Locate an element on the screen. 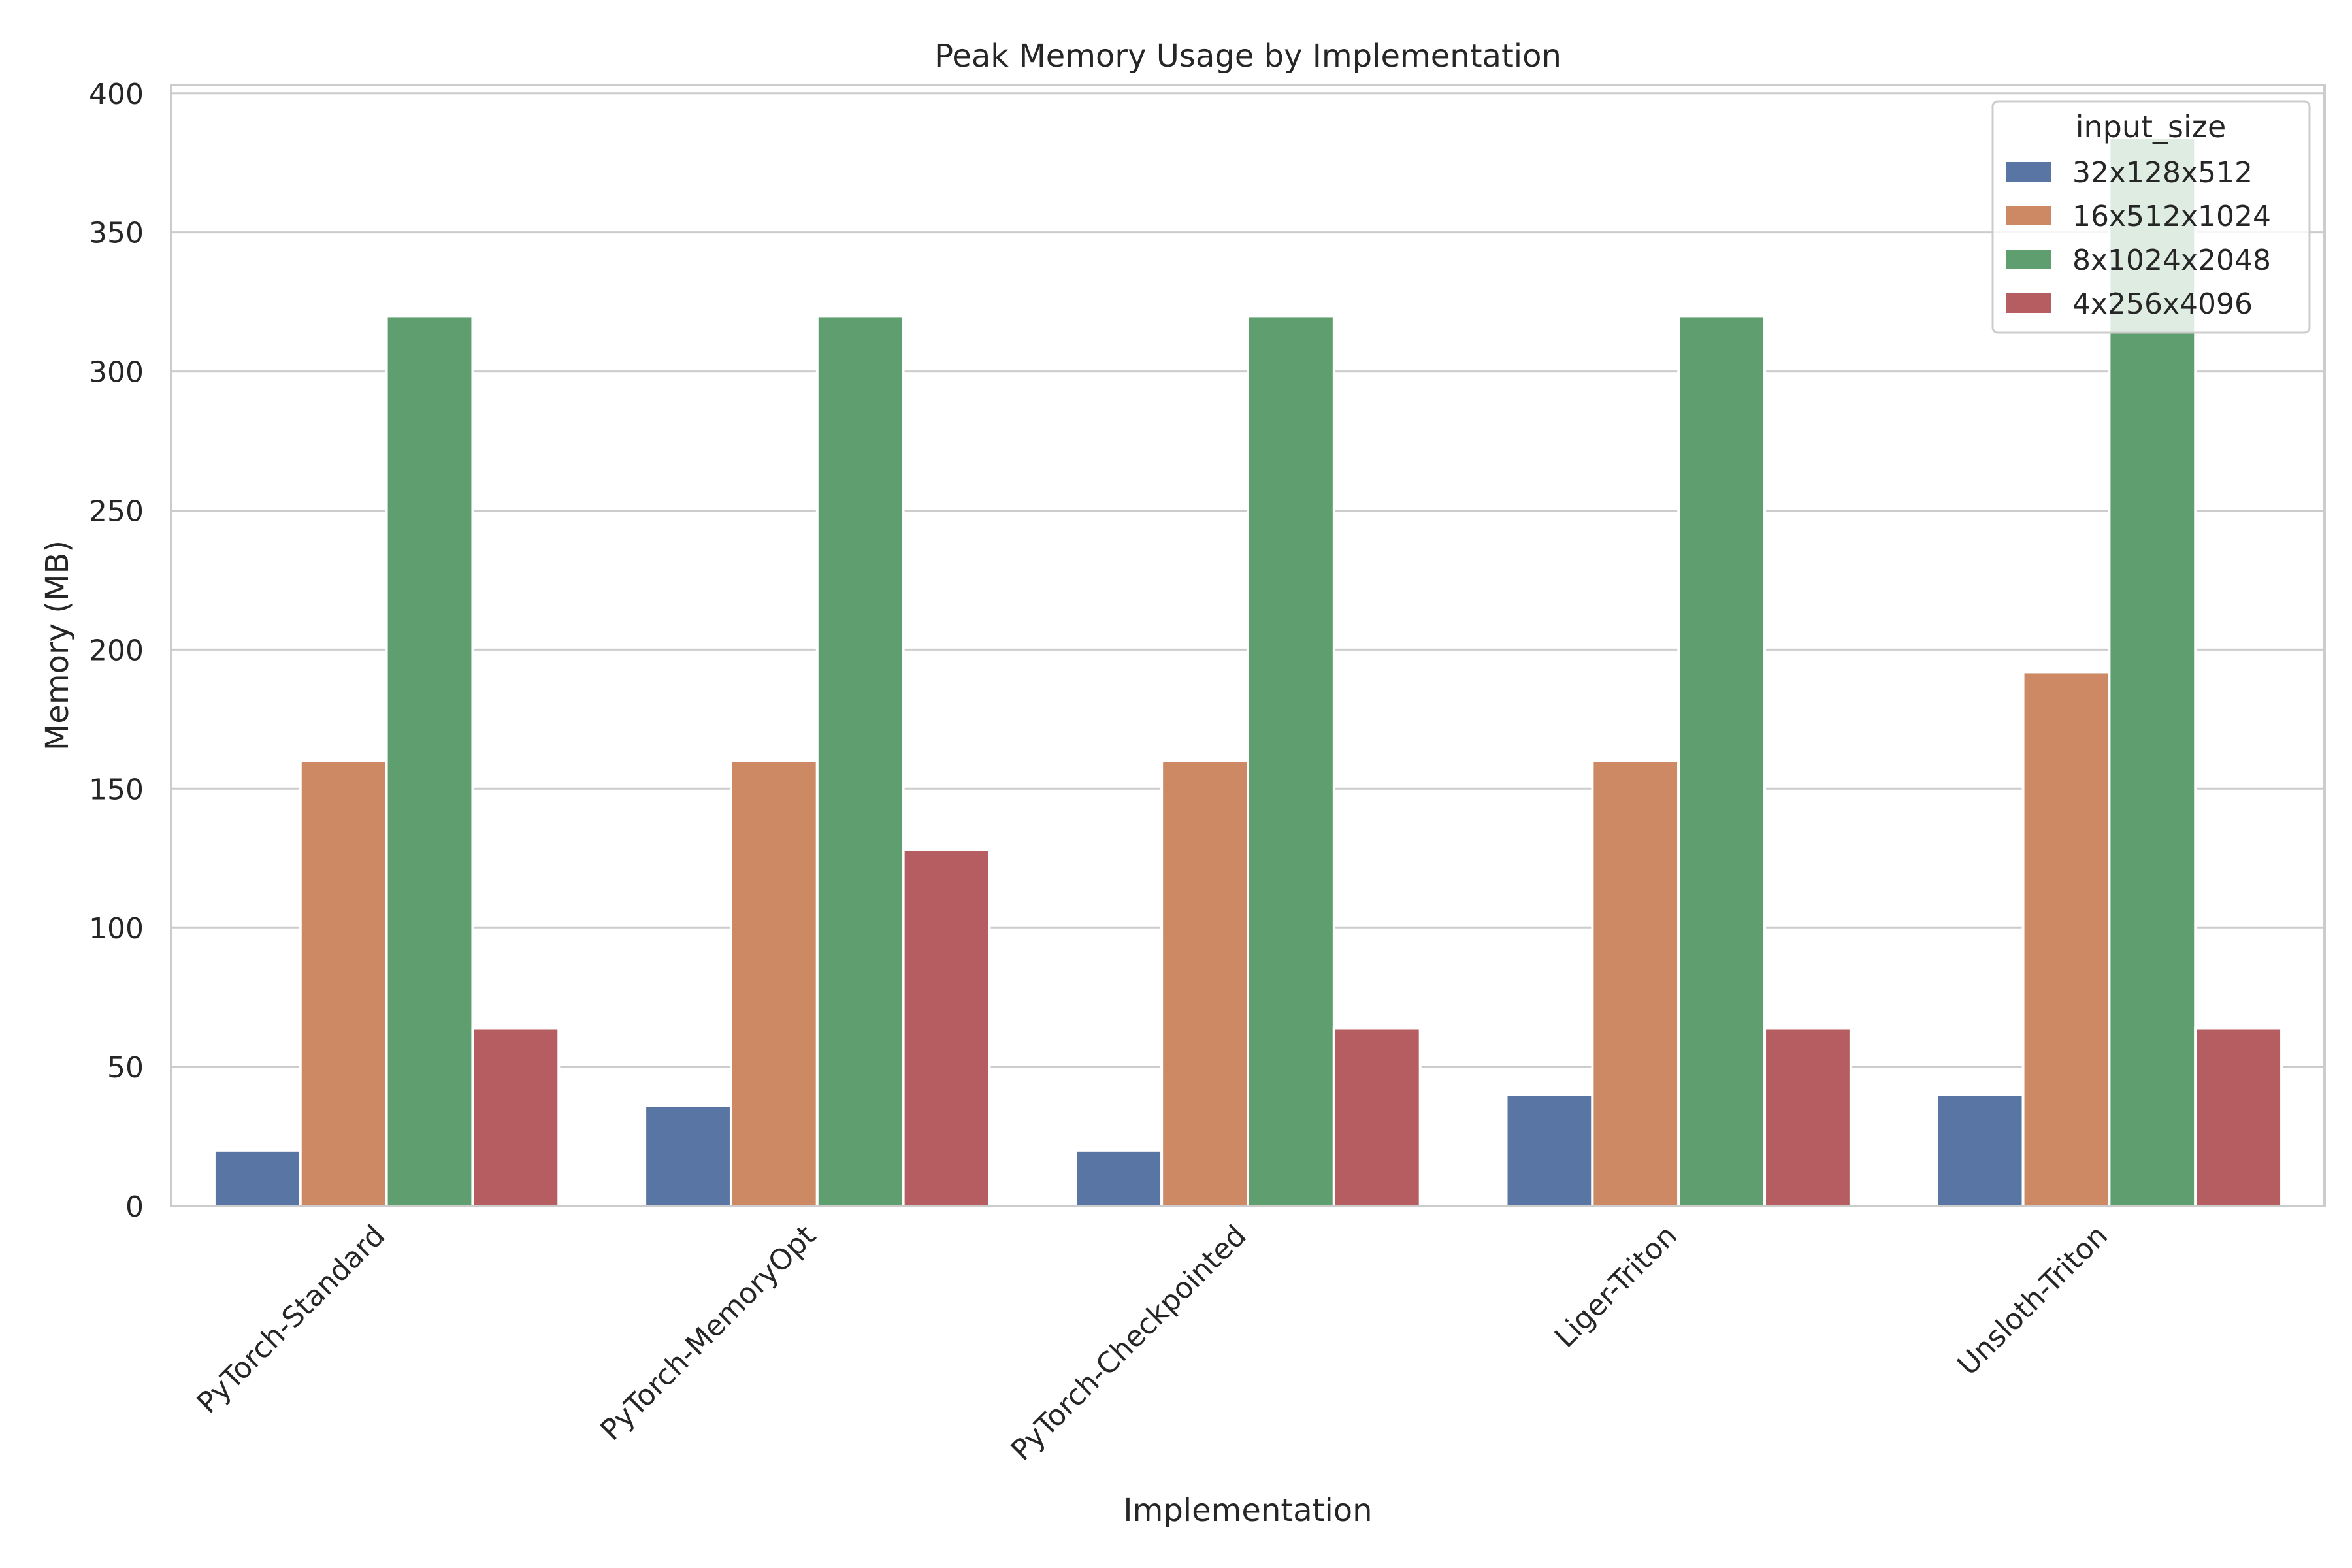 The height and width of the screenshot is (1568, 2352). y-tick-label: 200 is located at coordinates (116, 650).